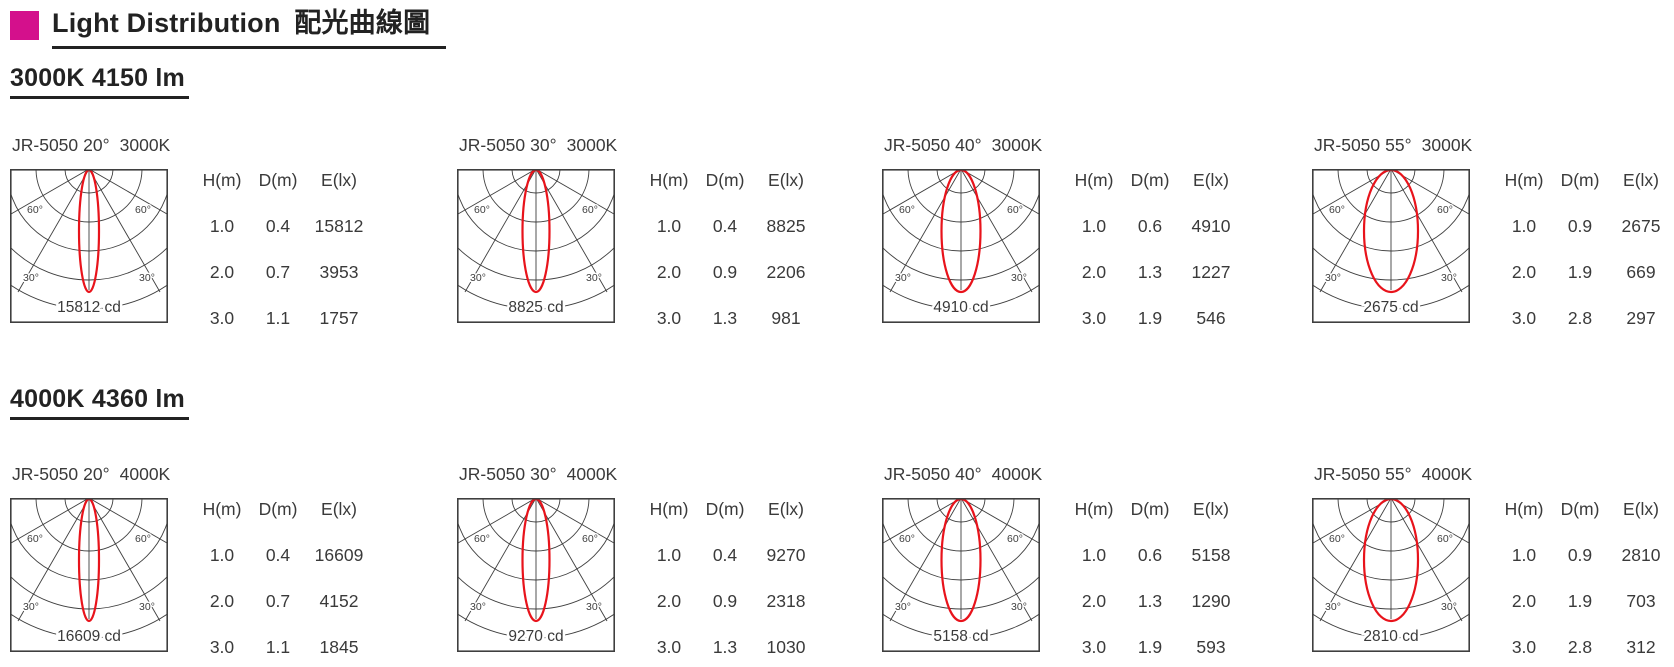 The height and width of the screenshot is (667, 1674). Describe the element at coordinates (1585, 226) in the screenshot. I see `table-row: 1.0 0.9 2675` at that location.